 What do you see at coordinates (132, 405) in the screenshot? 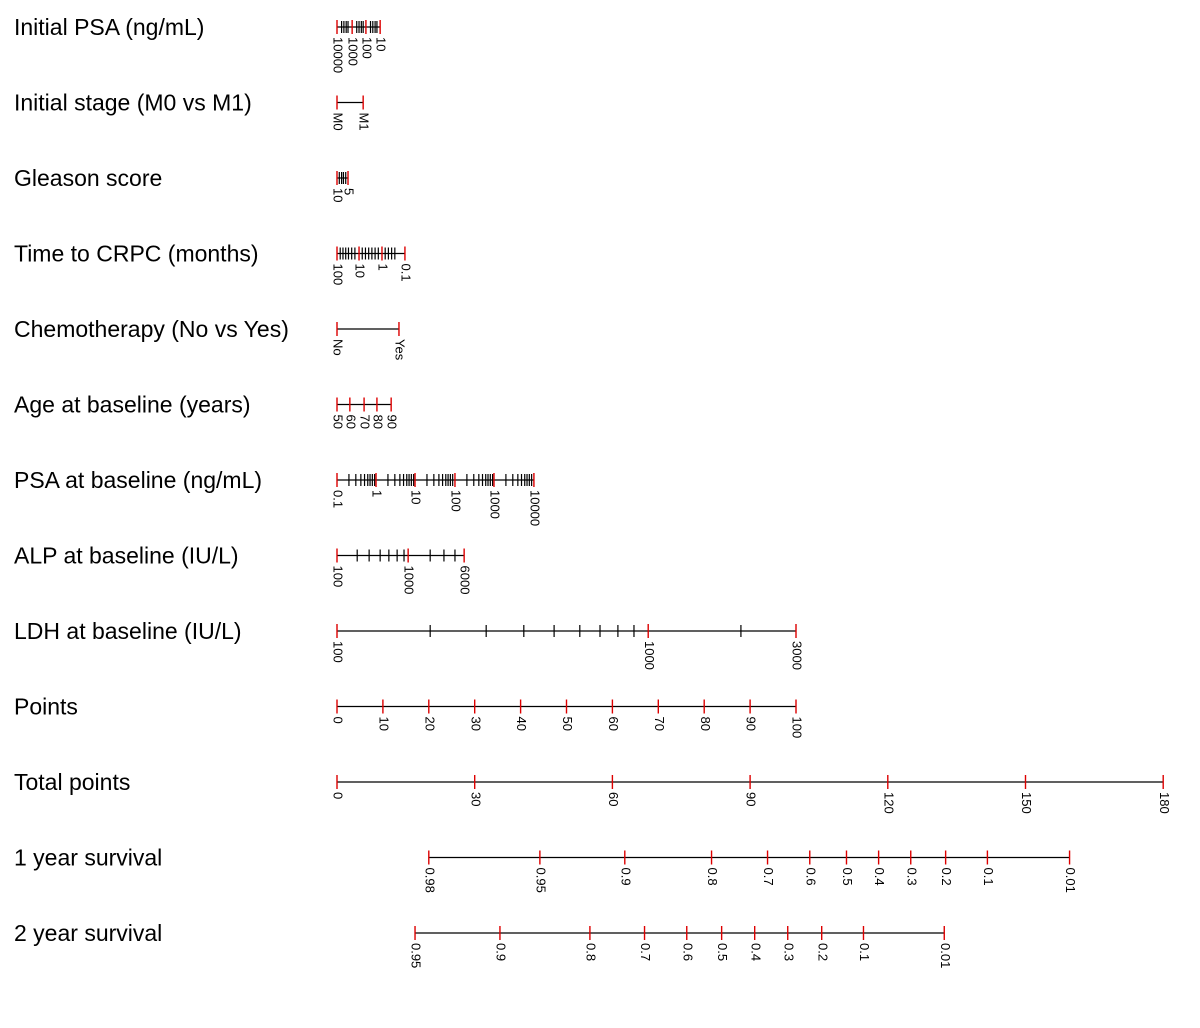
I see `row-label: Age at baseline (years)` at bounding box center [132, 405].